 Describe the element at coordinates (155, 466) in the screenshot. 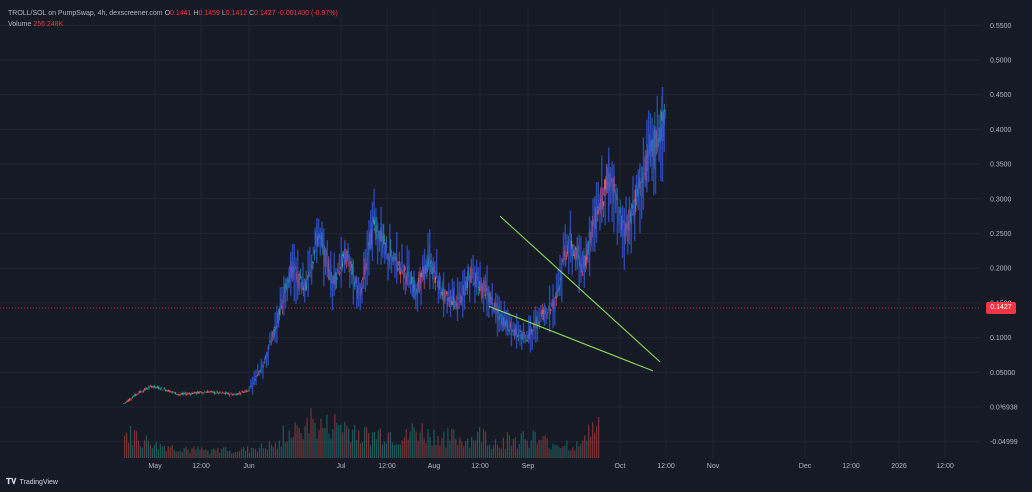

I see `time-tick-label: May` at that location.